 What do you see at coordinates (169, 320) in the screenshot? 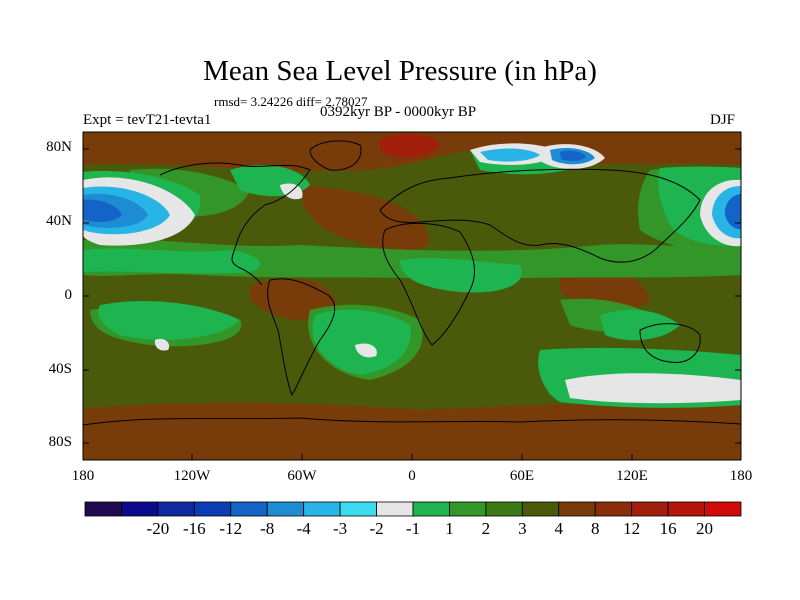
I see `south-pacific-light` at bounding box center [169, 320].